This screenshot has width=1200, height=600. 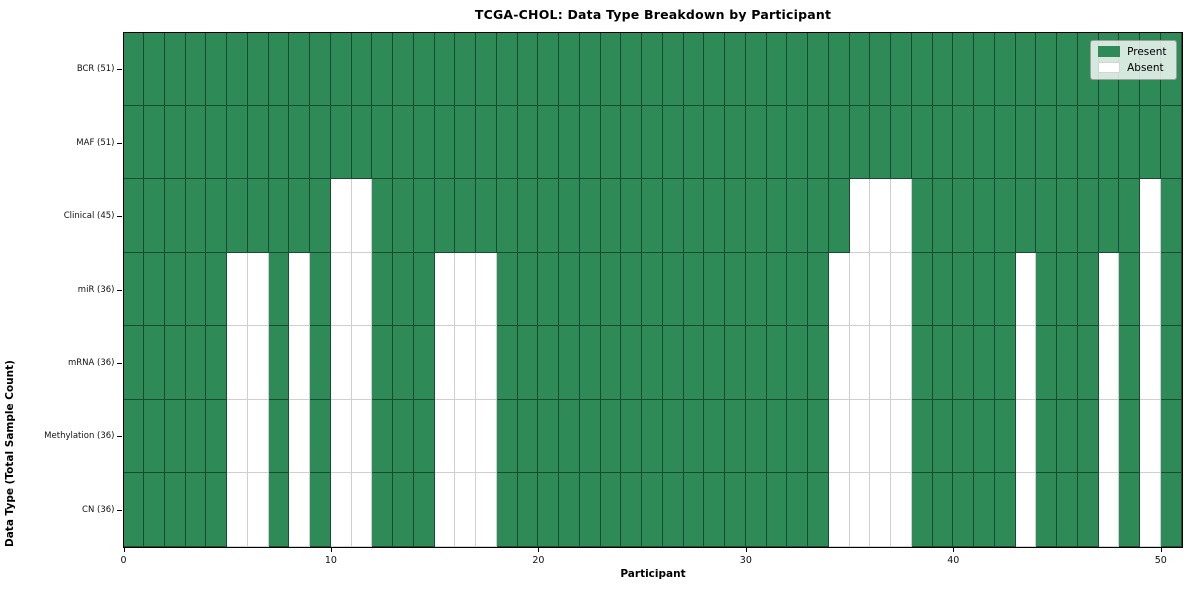 What do you see at coordinates (91, 362) in the screenshot?
I see `y-tick-label: mRNA (36)` at bounding box center [91, 362].